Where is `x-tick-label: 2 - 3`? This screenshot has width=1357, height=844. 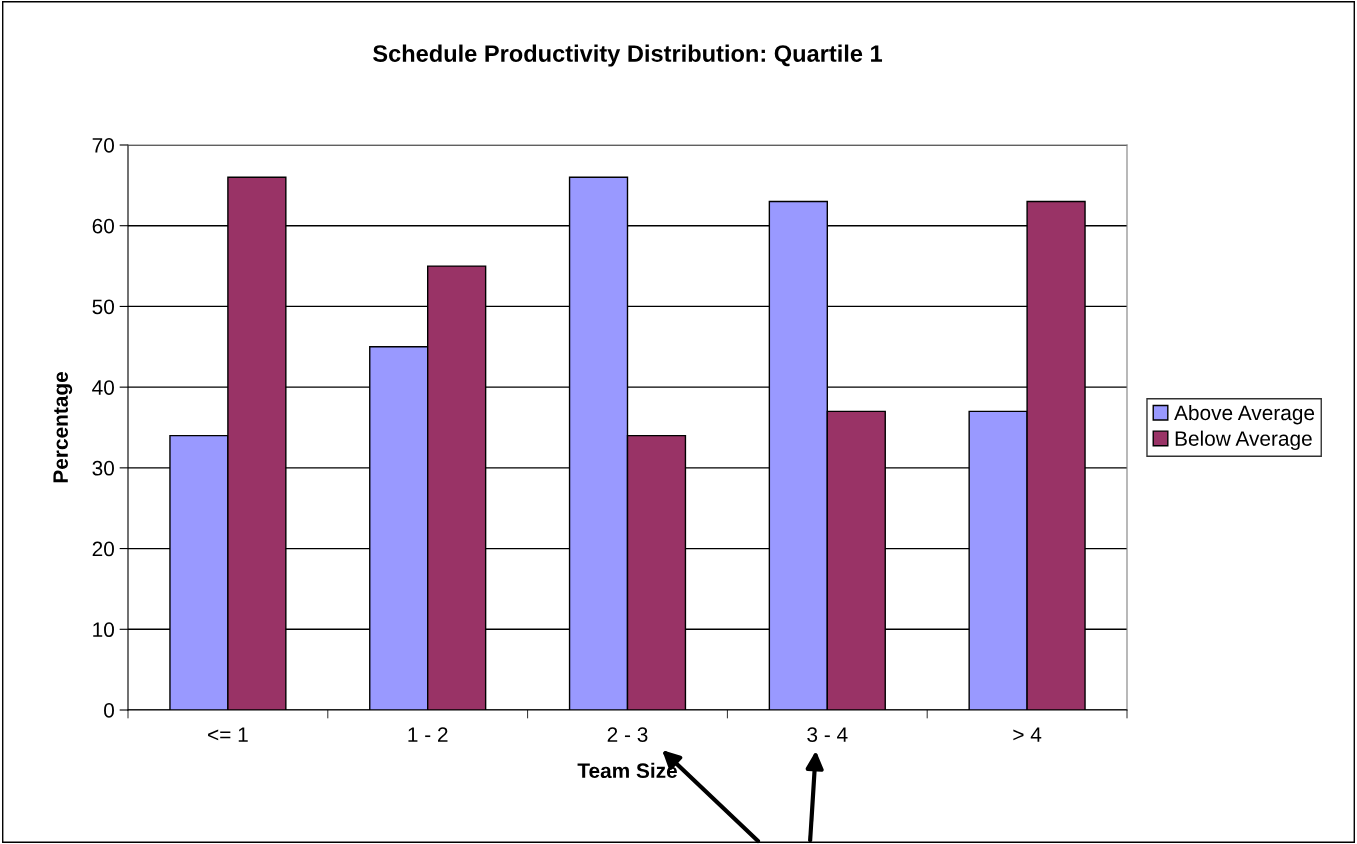 x-tick-label: 2 - 3 is located at coordinates (627, 734).